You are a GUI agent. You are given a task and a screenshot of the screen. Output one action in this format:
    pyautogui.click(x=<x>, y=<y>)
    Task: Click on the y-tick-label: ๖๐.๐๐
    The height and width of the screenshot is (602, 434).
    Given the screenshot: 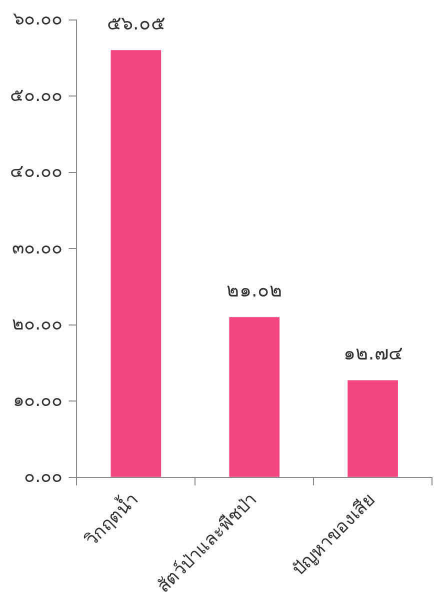 What is the action you would take?
    pyautogui.click(x=37, y=19)
    